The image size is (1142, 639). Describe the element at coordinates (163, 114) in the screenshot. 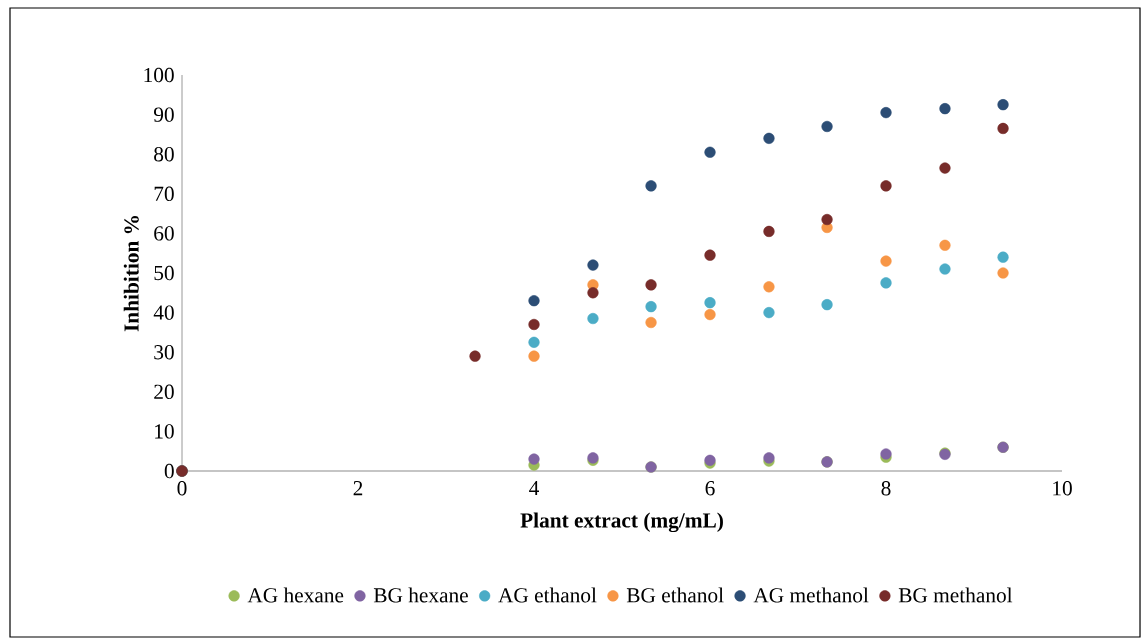

I see `y-tick-label: 90` at that location.